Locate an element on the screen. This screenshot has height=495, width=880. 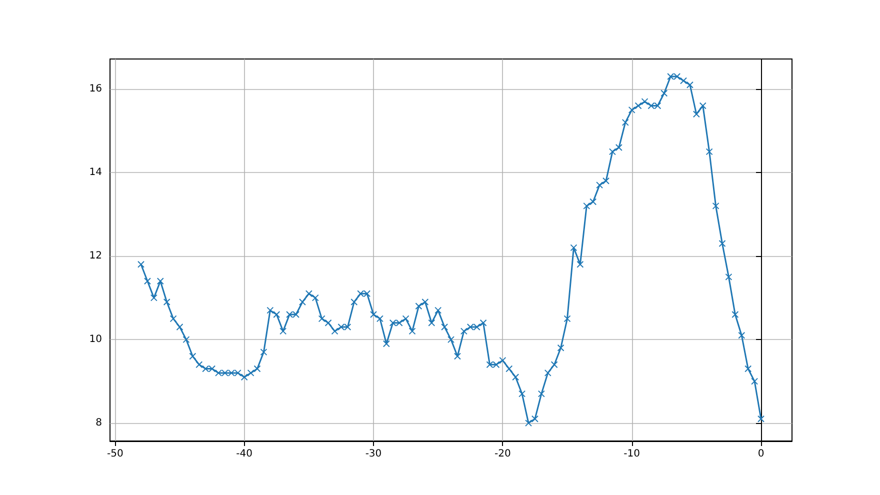
x-tick-label: -10 is located at coordinates (632, 454).